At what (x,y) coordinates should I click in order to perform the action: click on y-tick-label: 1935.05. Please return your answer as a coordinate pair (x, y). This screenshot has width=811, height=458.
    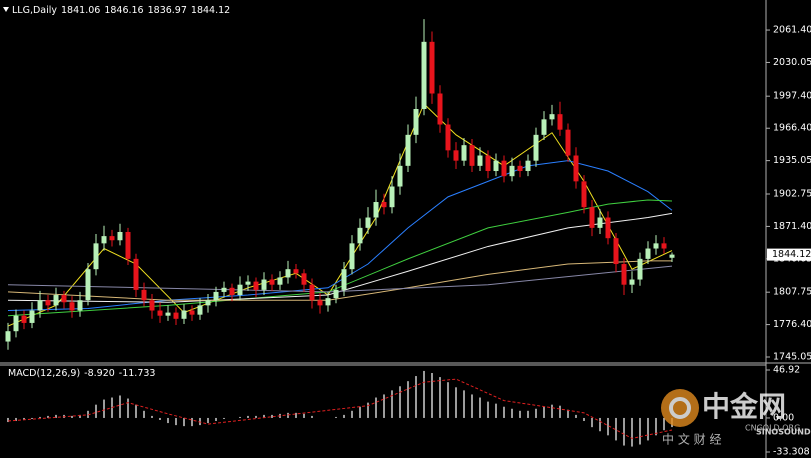
    Looking at the image, I should click on (792, 160).